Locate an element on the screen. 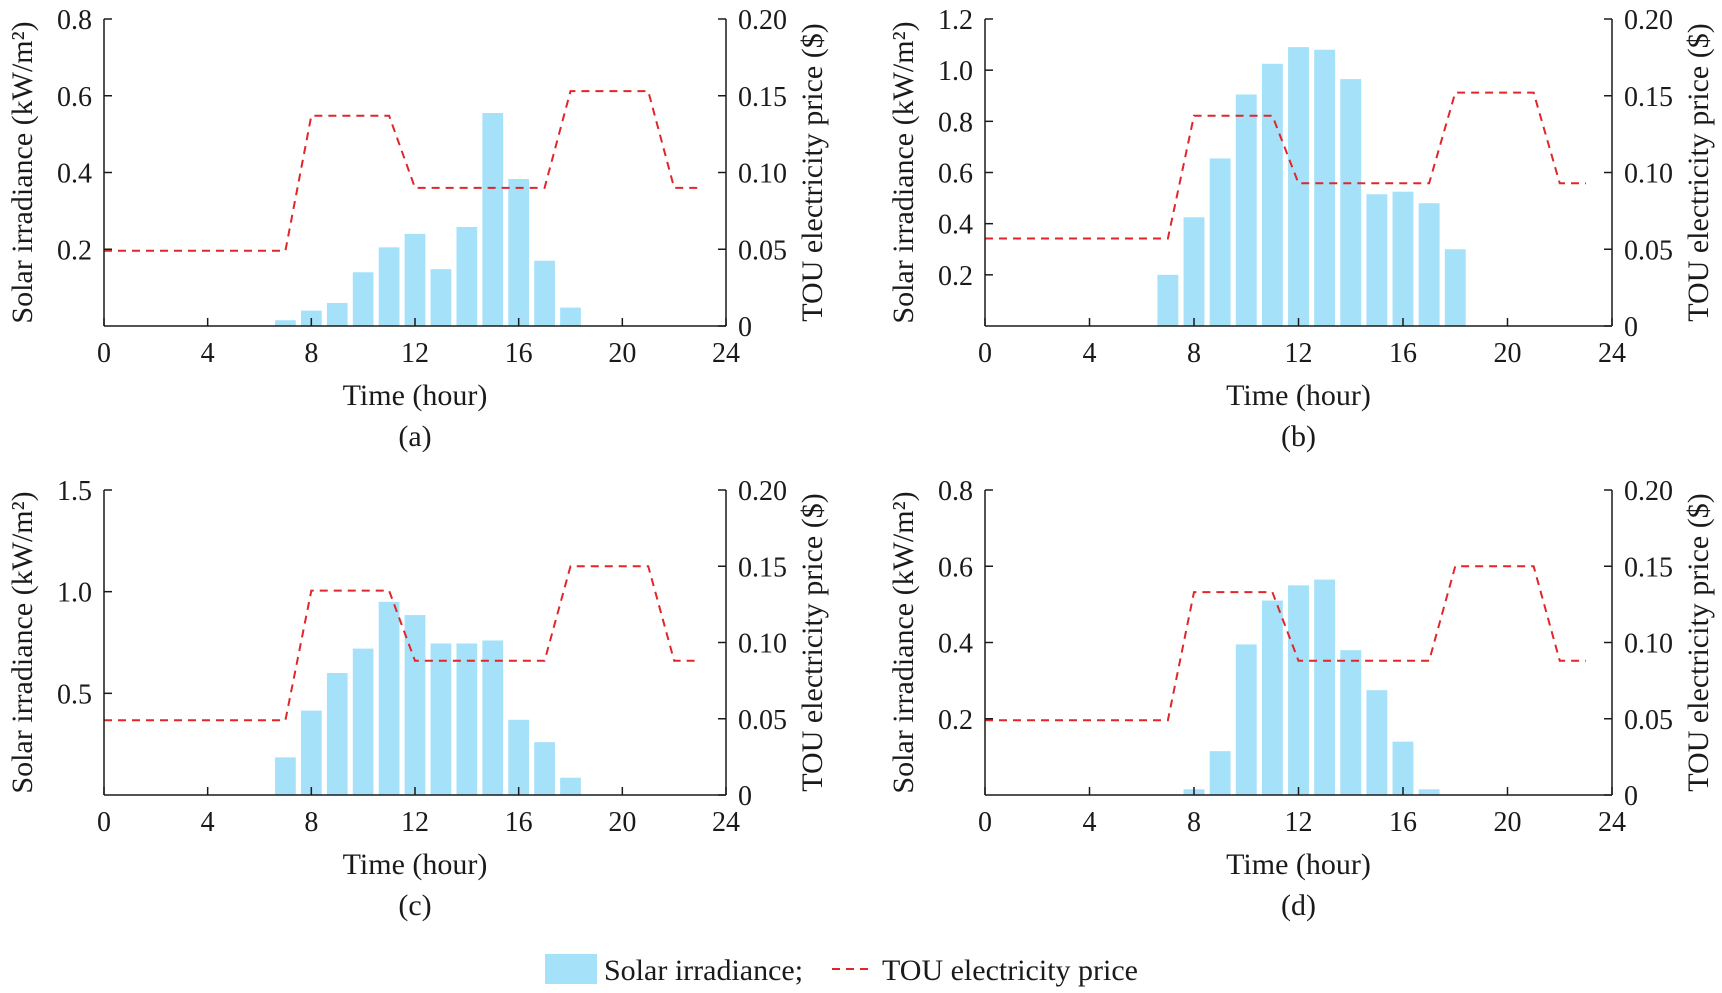  panel-label: (a) is located at coordinates (414, 436).